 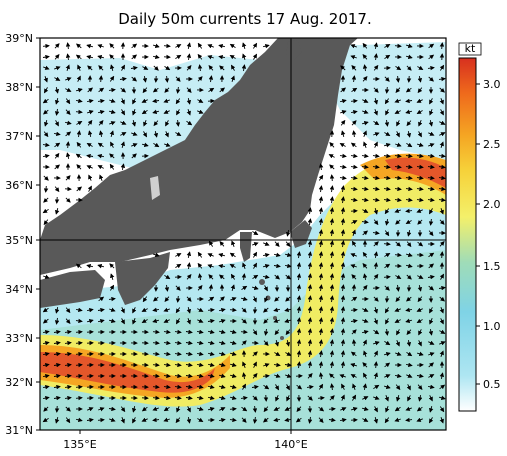 I want to click on kii-peninsula, so click(x=142, y=278).